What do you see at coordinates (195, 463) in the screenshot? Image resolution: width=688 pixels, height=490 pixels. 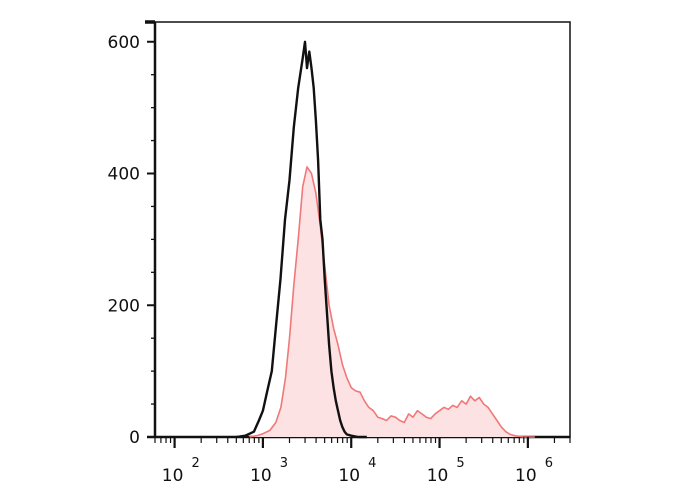 I see `x-tick-exponent: 2` at bounding box center [195, 463].